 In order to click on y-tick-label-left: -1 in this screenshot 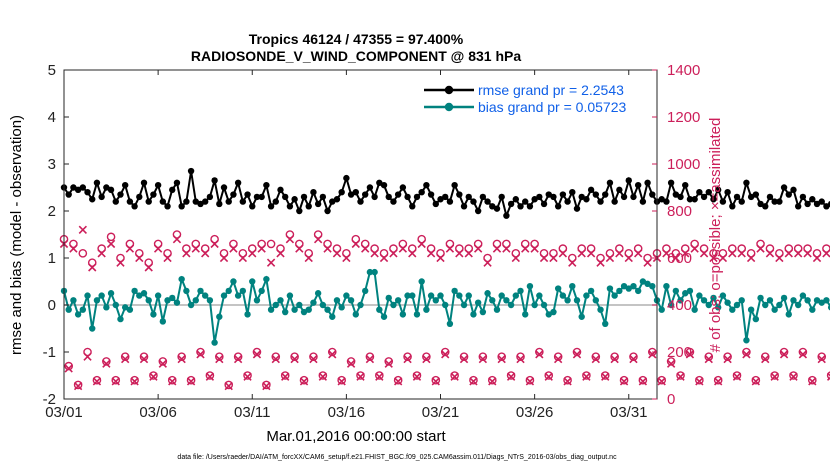, I will do `click(49, 352)`.